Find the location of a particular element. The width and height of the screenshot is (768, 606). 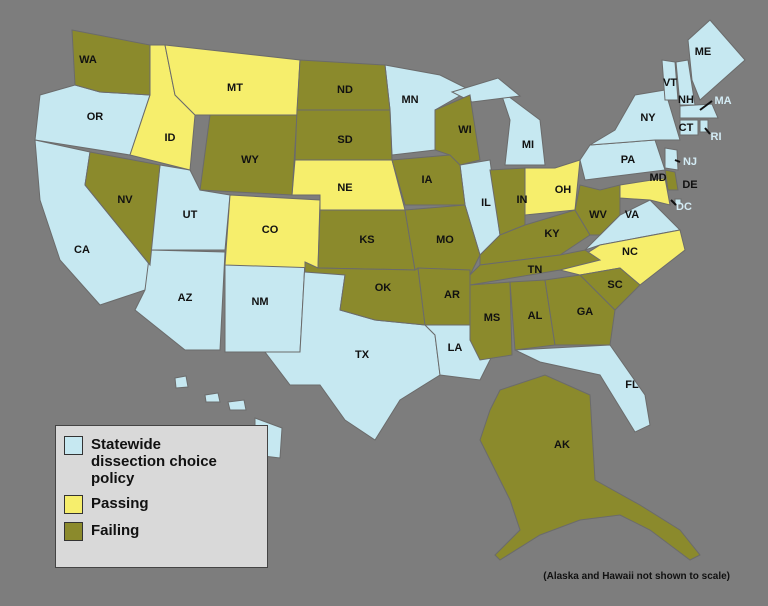

state-label: NV is located at coordinates (125, 200).